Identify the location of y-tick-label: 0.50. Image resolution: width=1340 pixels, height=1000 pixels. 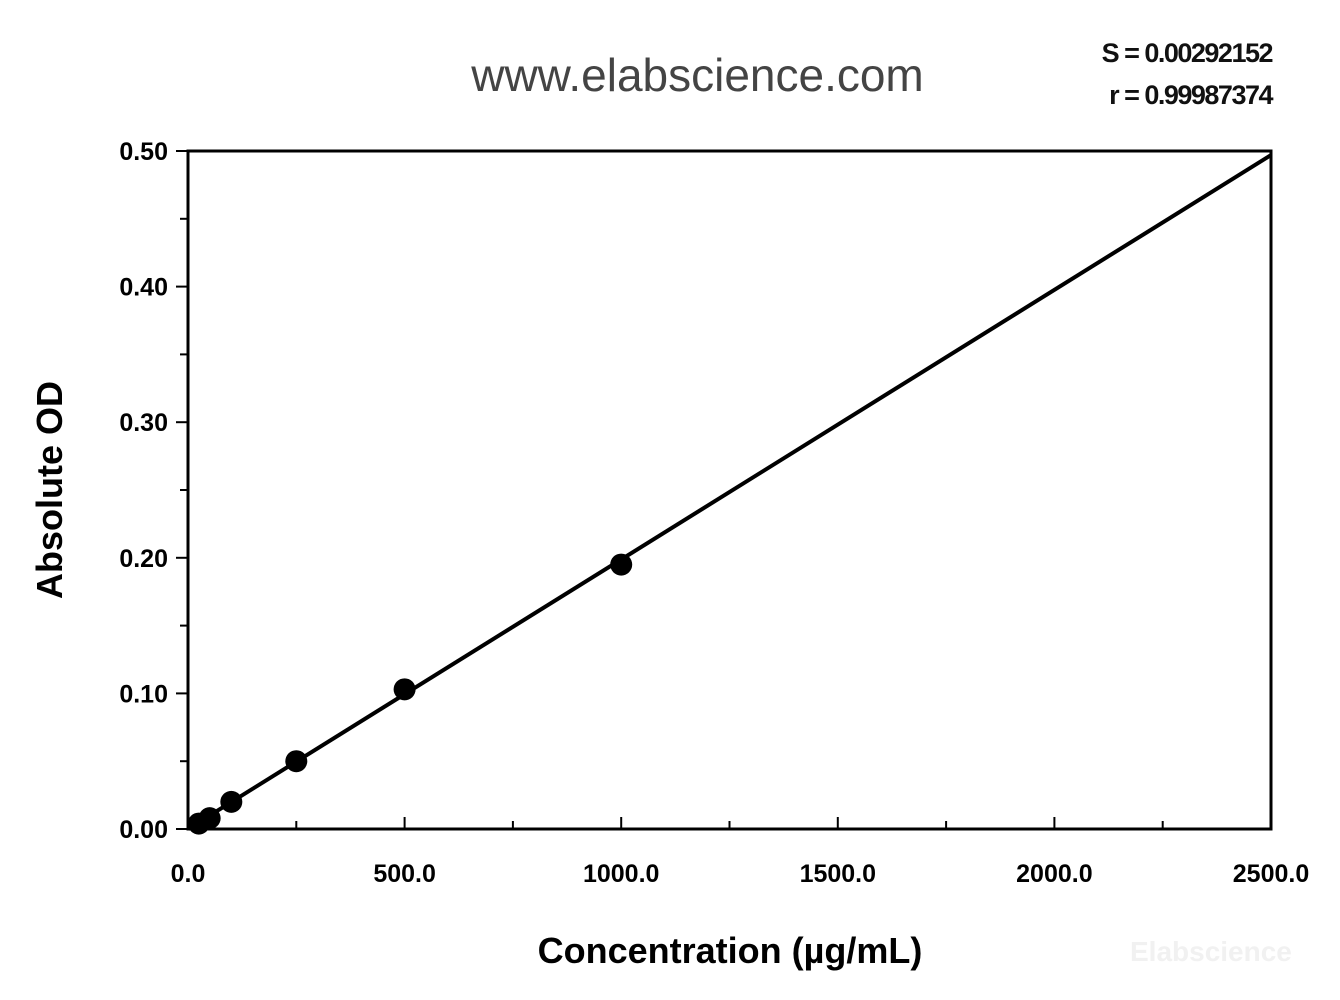
(143, 152).